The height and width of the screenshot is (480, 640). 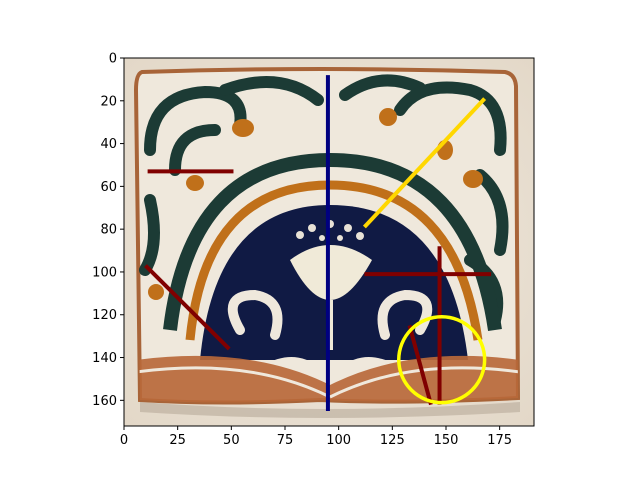 What do you see at coordinates (327, 379) in the screenshot?
I see `terracotta-band` at bounding box center [327, 379].